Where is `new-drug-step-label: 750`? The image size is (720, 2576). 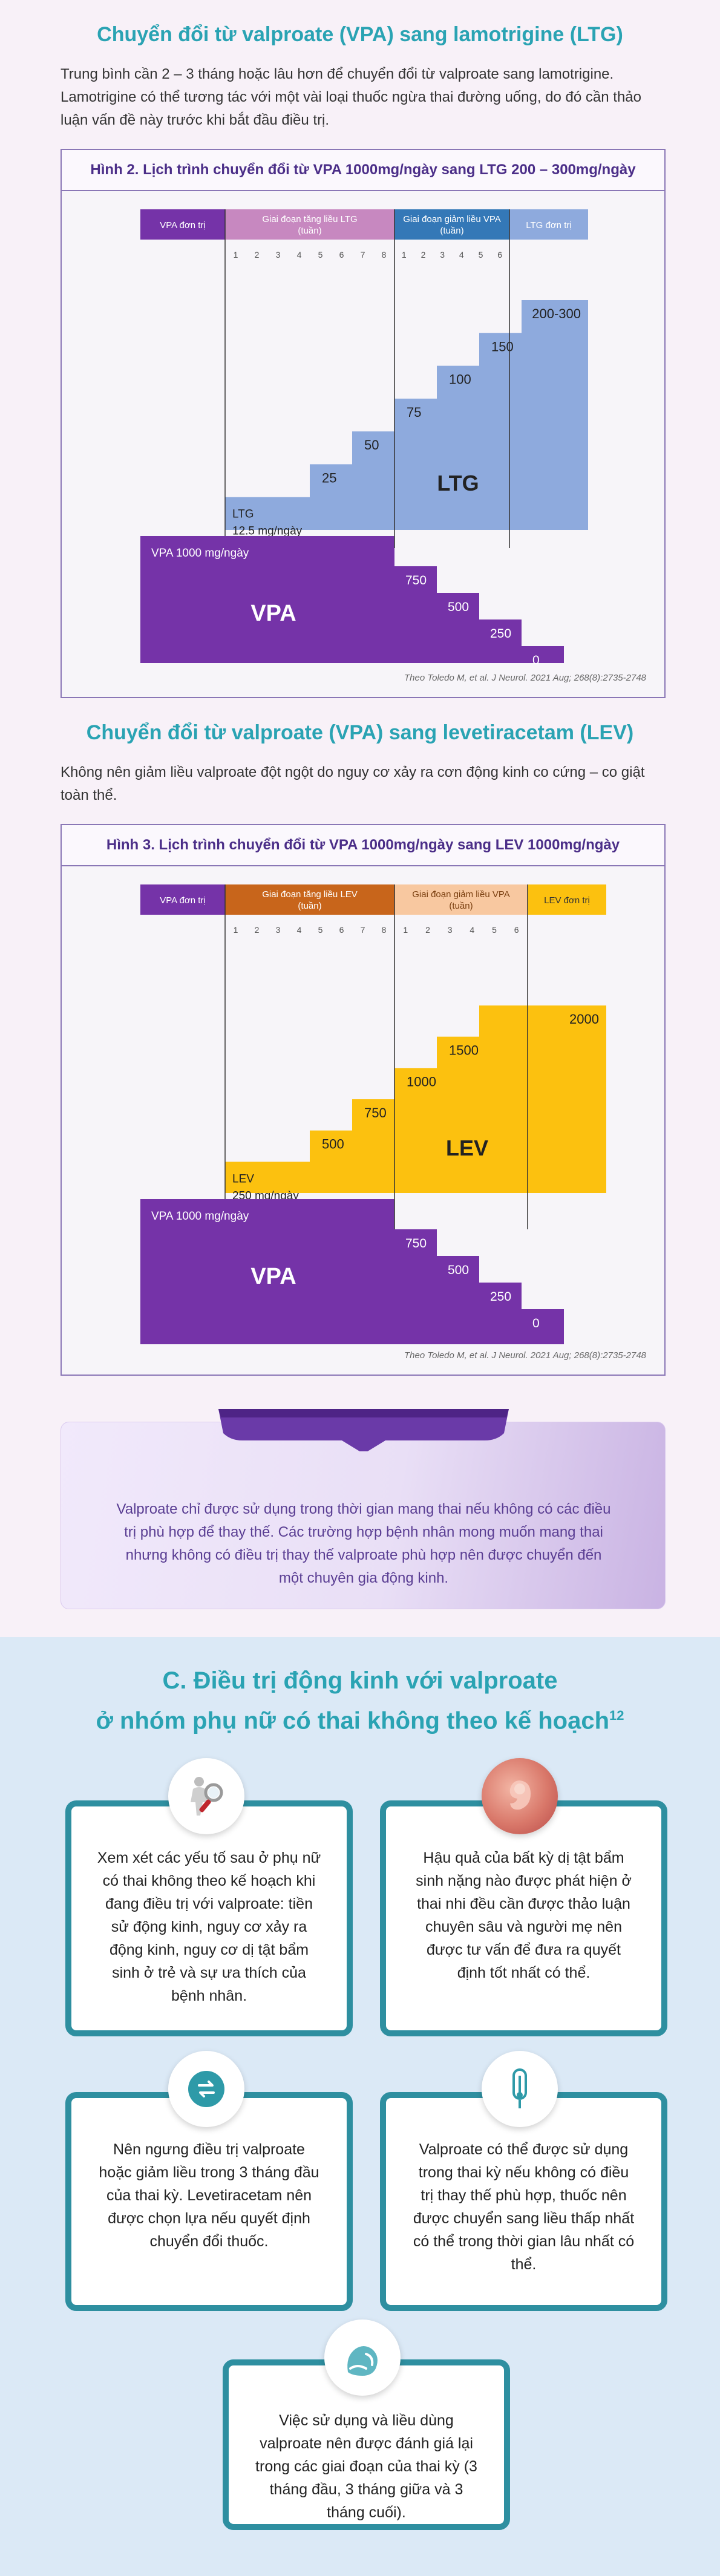
new-drug-step-label: 750 is located at coordinates (375, 1112).